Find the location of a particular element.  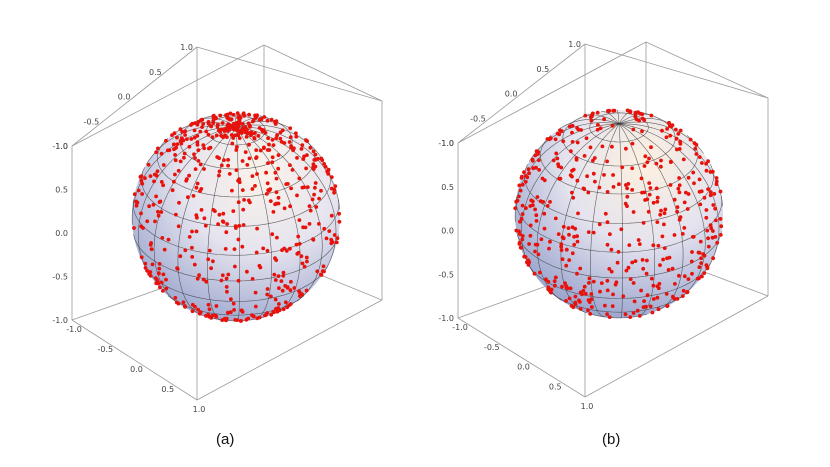

x-tick-label: 1.0 is located at coordinates (199, 409).